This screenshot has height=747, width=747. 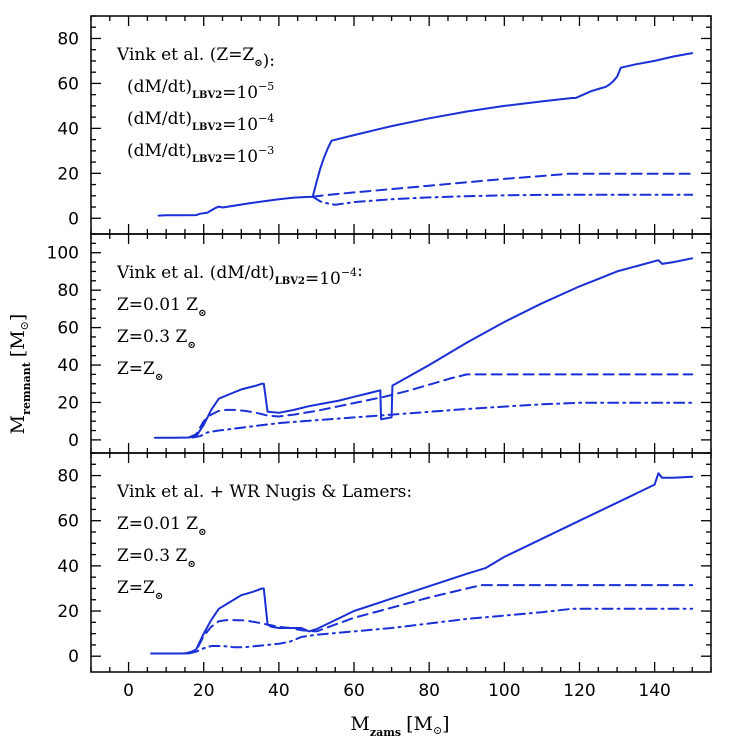 I want to click on legend-line: (dM/dt)LBV2=10−3, so click(x=200, y=154).